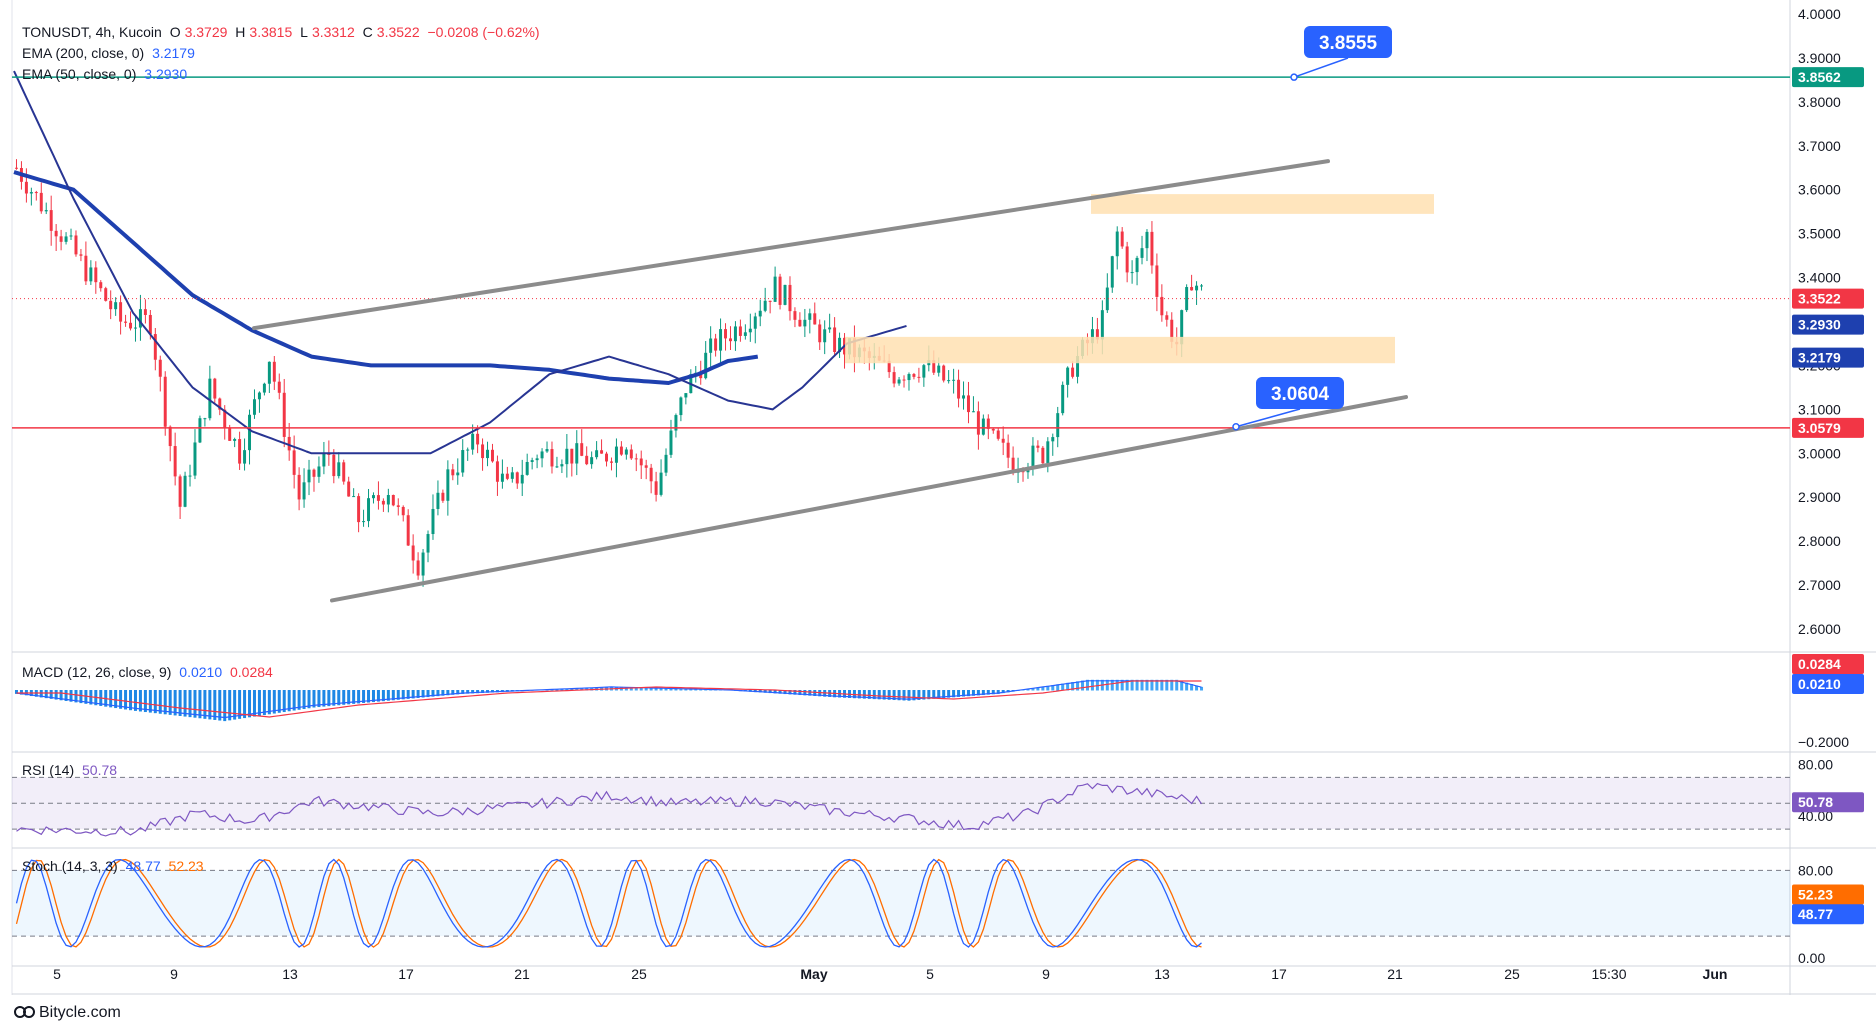  I want to click on macd-signal-badge, so click(1828, 664).